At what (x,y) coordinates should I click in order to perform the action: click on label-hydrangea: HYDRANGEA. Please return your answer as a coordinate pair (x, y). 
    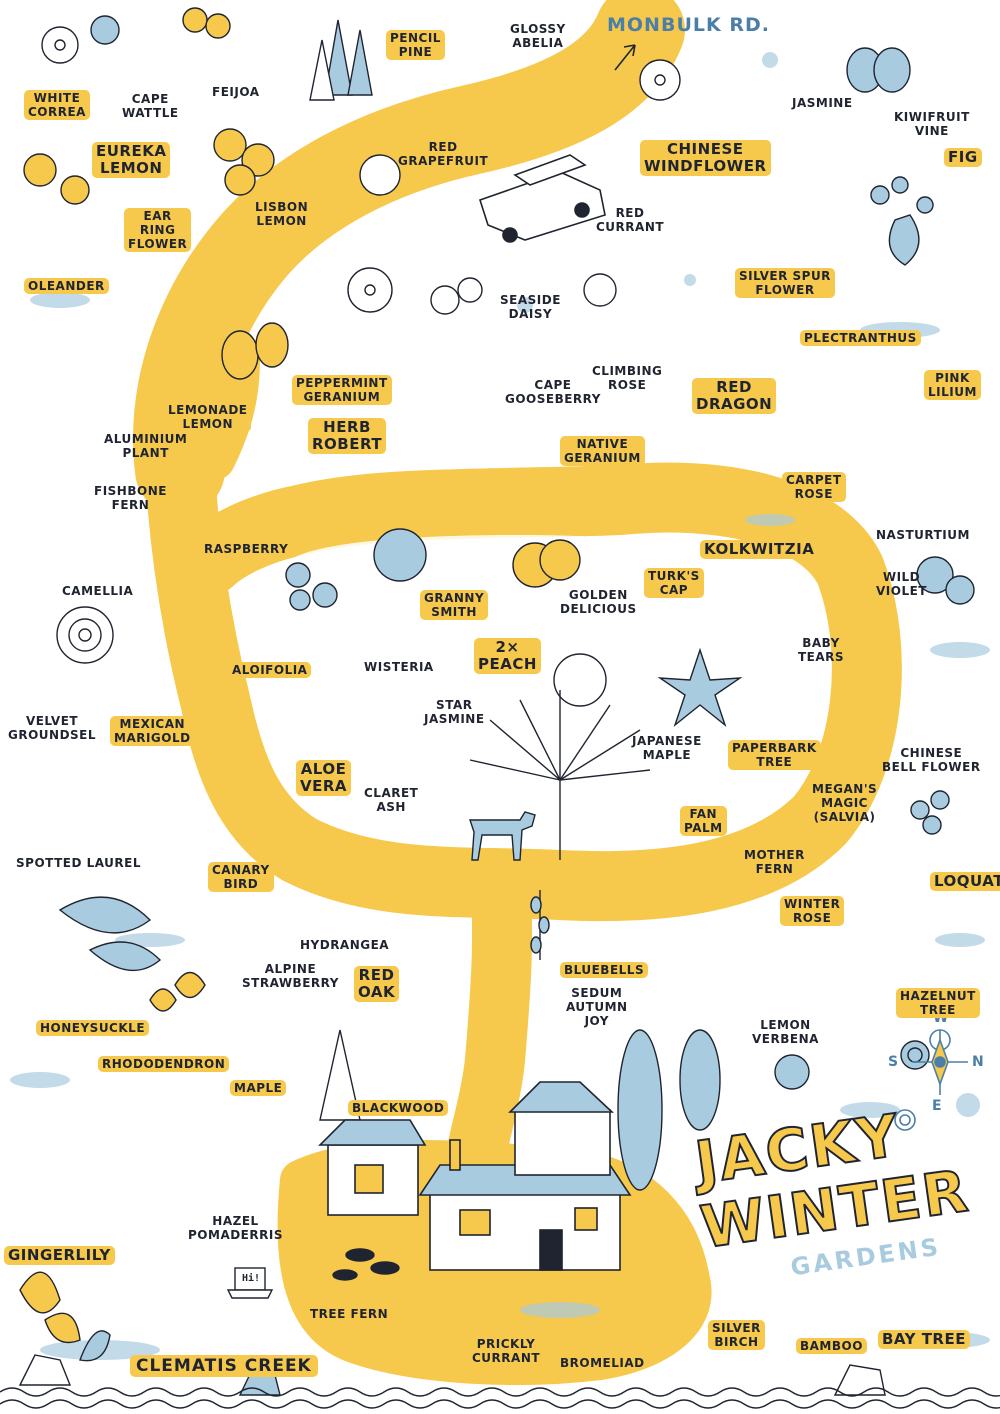
    Looking at the image, I should click on (345, 945).